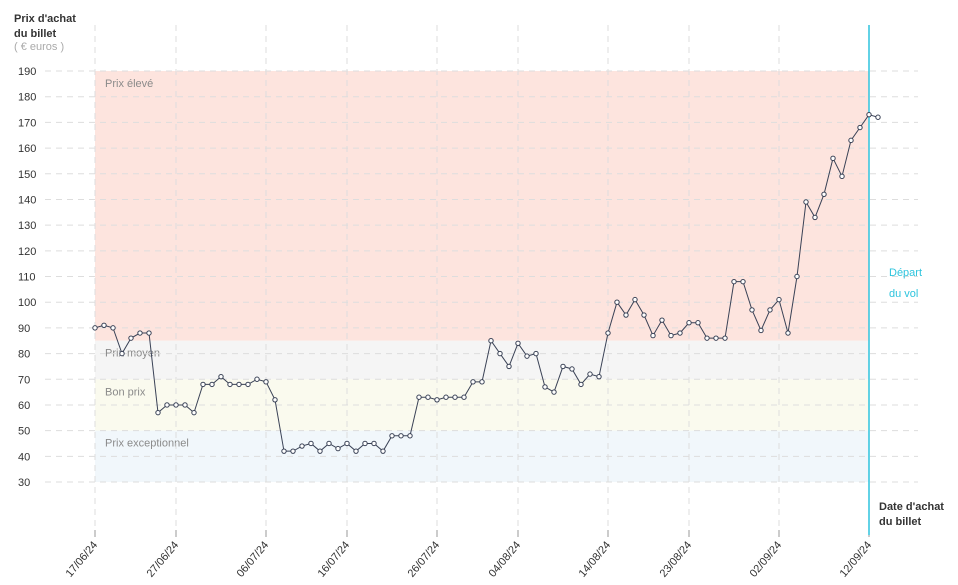  I want to click on y-tick-label: 180, so click(27, 98).